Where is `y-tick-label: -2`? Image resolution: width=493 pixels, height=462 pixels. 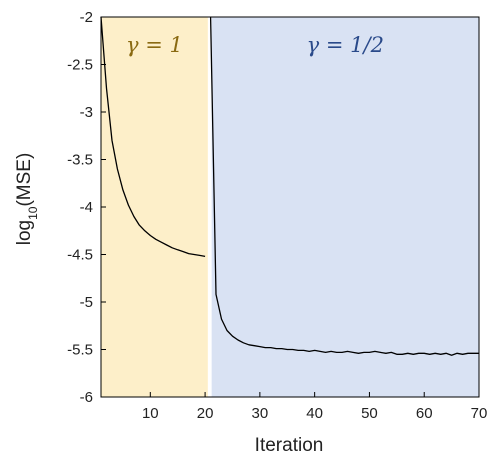
y-tick-label: -2 is located at coordinates (86, 17).